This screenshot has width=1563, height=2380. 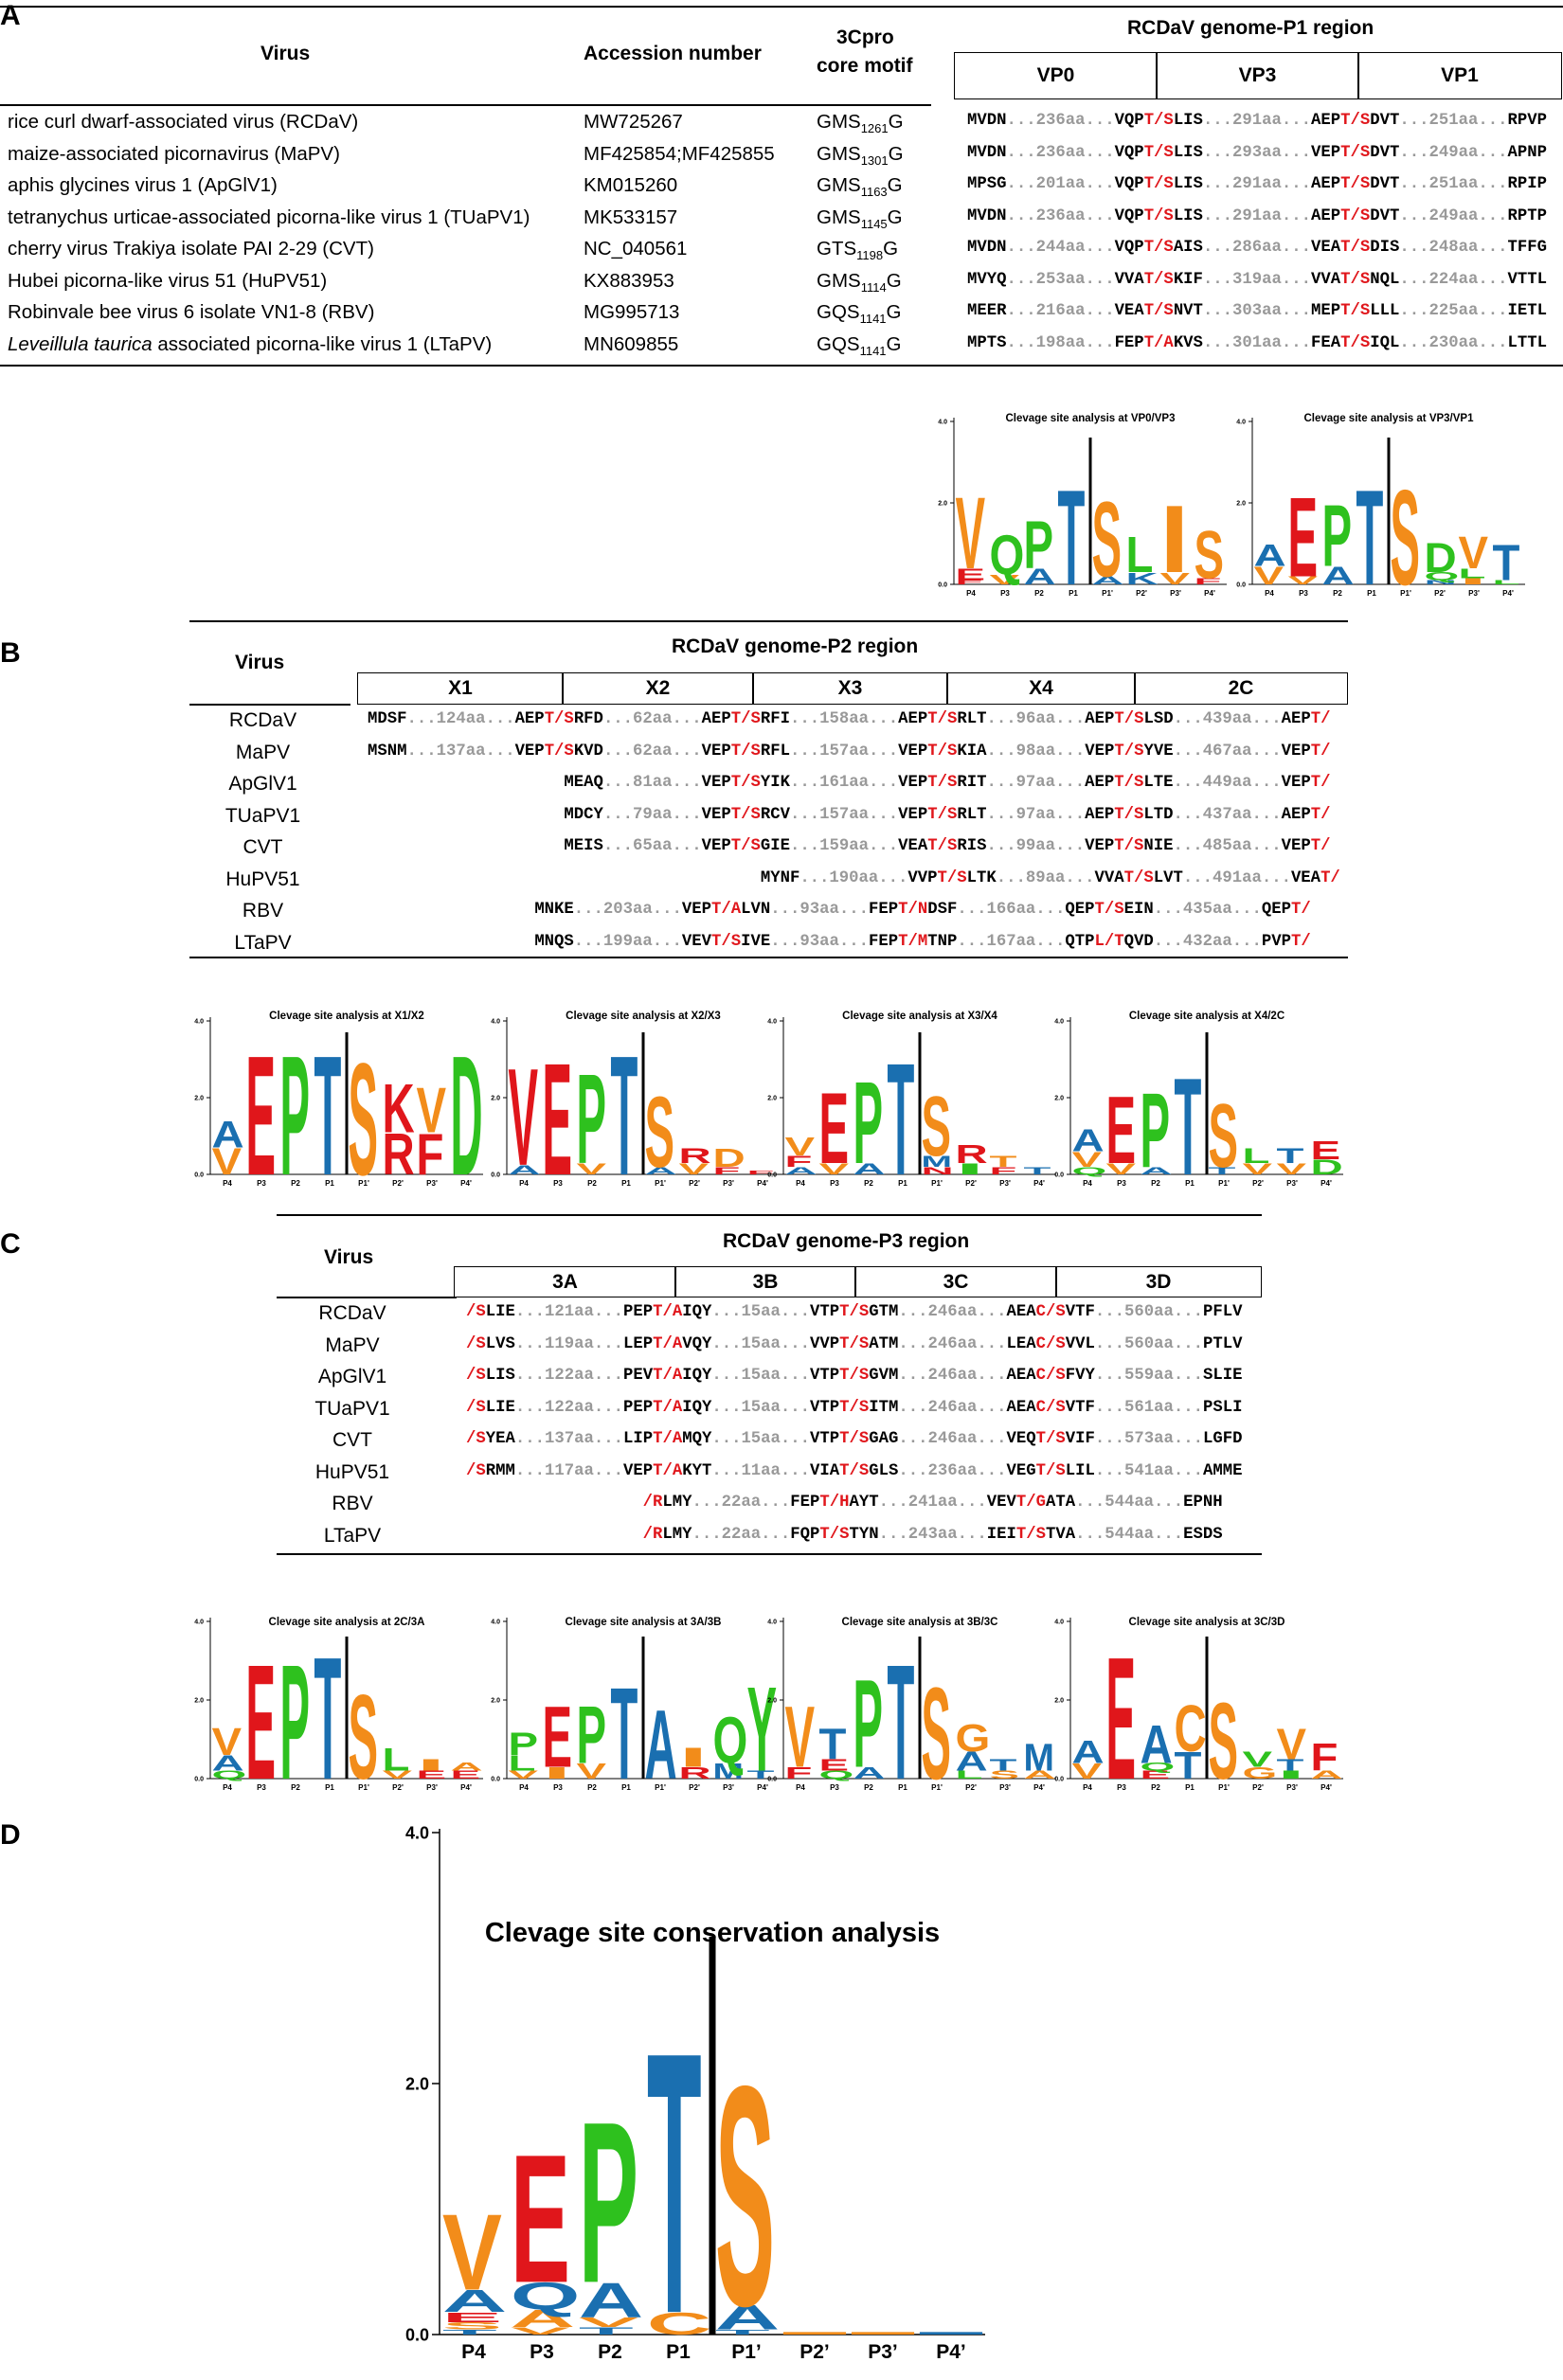 I want to click on panel-a-region-title: RCDaV genome-P1 region, so click(x=1250, y=28).